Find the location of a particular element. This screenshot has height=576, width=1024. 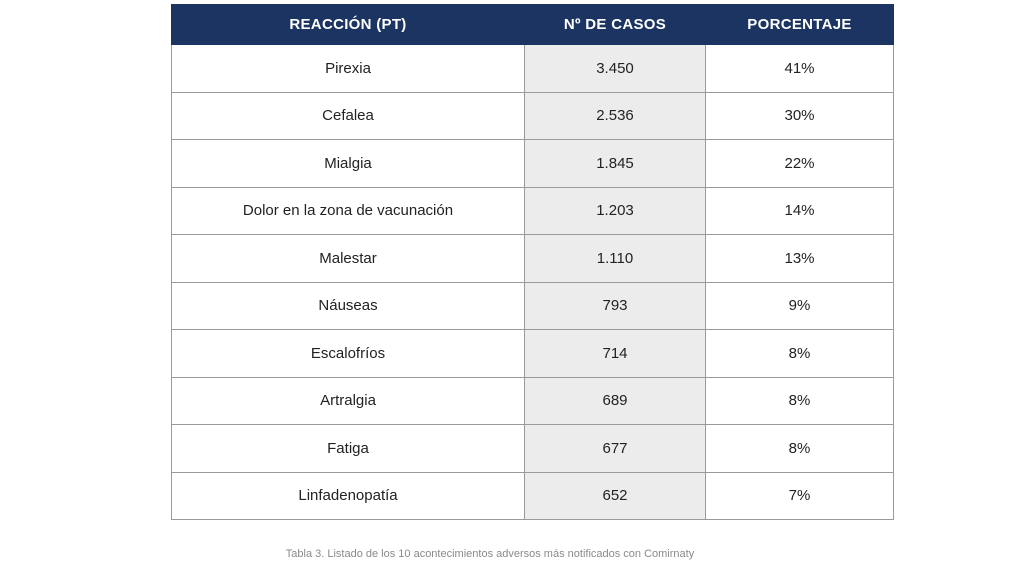

cell-casos: 2.536 is located at coordinates (615, 115).